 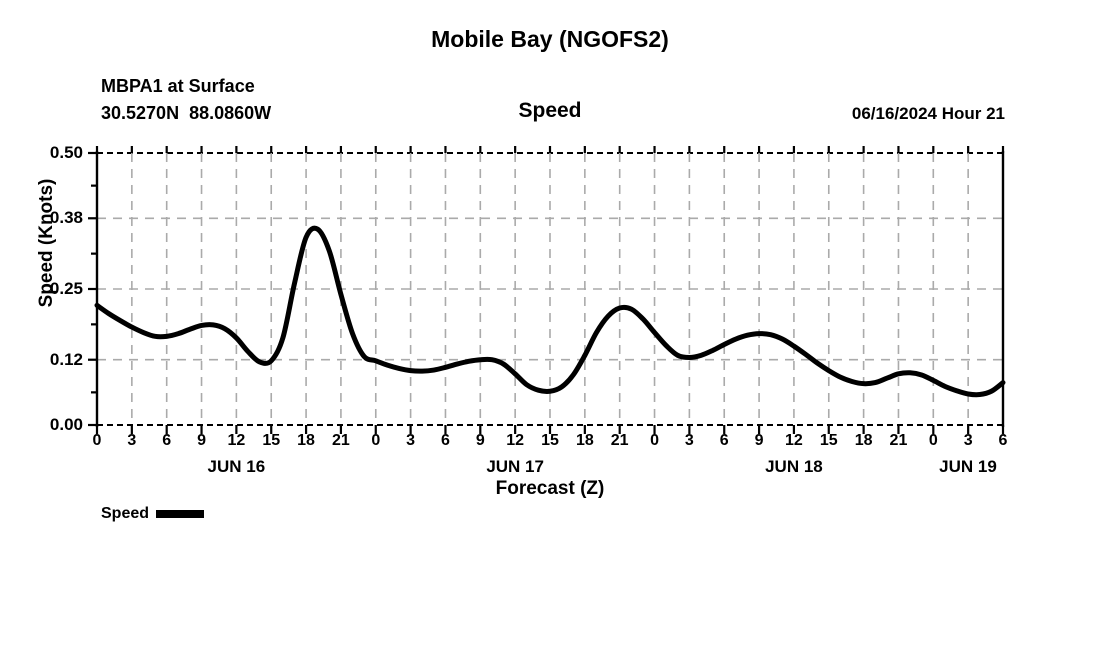 I want to click on legend-label: Speed, so click(x=125, y=513).